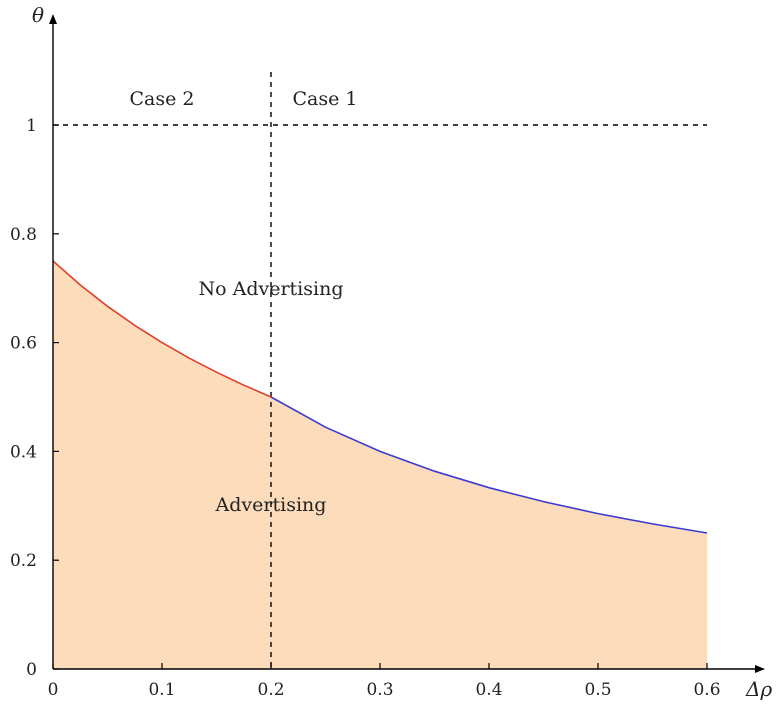 The image size is (781, 709). Describe the element at coordinates (38, 15) in the screenshot. I see `y-axis-label: θ` at that location.